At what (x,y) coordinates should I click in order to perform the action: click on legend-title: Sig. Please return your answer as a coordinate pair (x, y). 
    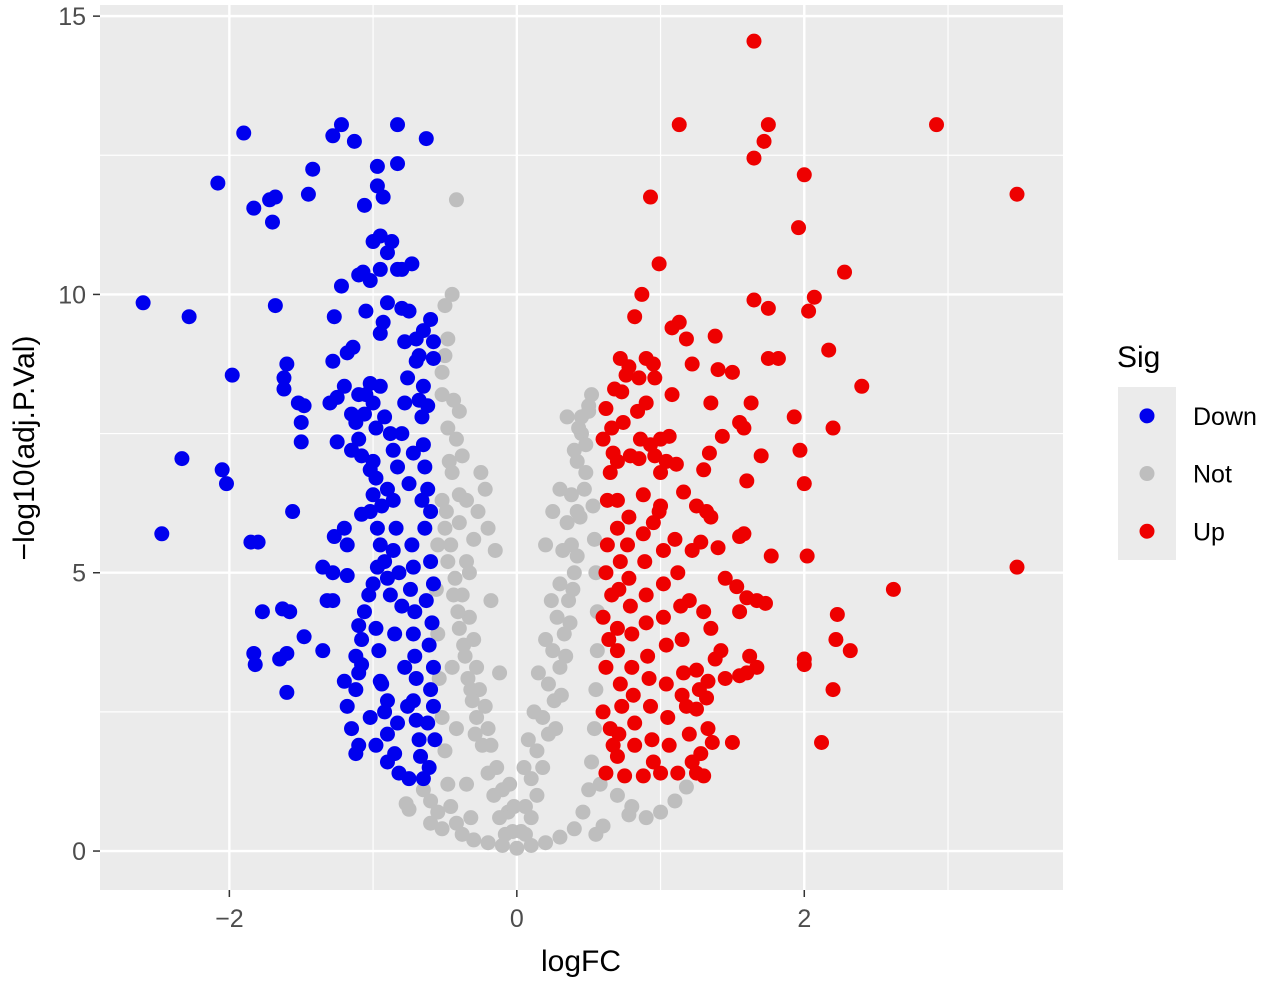
    Looking at the image, I should click on (1138, 357).